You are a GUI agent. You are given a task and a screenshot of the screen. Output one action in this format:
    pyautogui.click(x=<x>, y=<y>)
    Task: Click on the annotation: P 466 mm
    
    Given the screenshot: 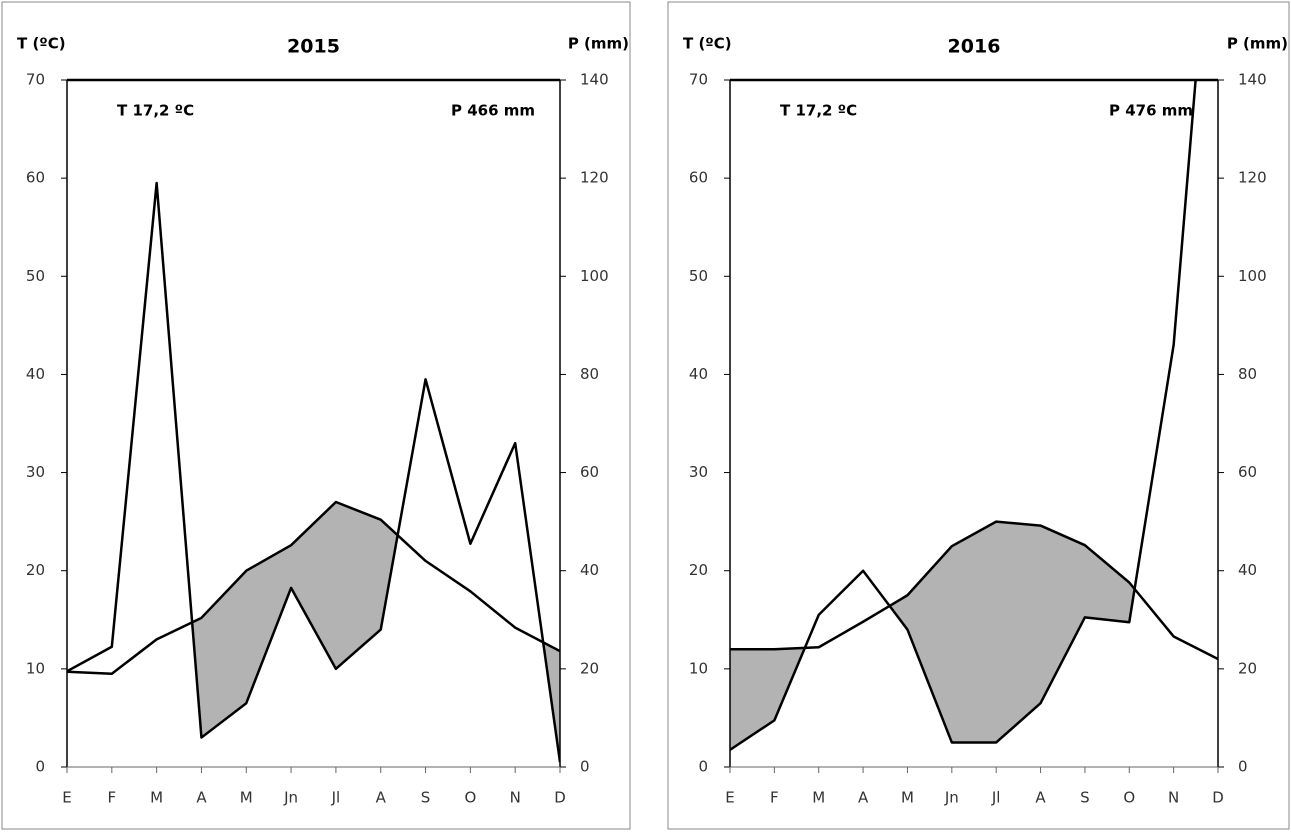 What is the action you would take?
    pyautogui.click(x=493, y=111)
    